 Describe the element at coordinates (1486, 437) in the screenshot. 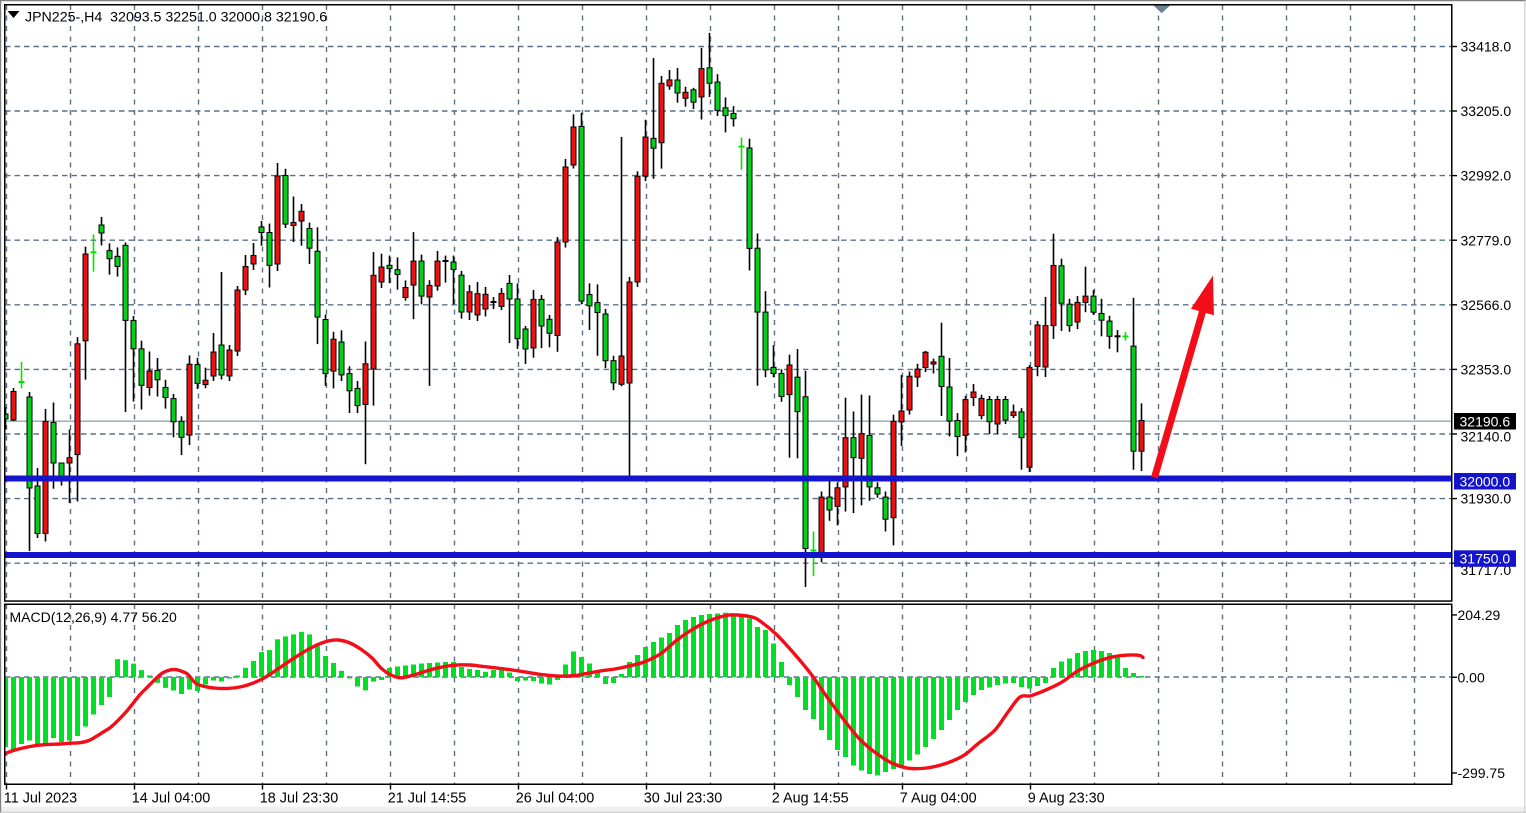

I see `svg-text: 32140.0` at that location.